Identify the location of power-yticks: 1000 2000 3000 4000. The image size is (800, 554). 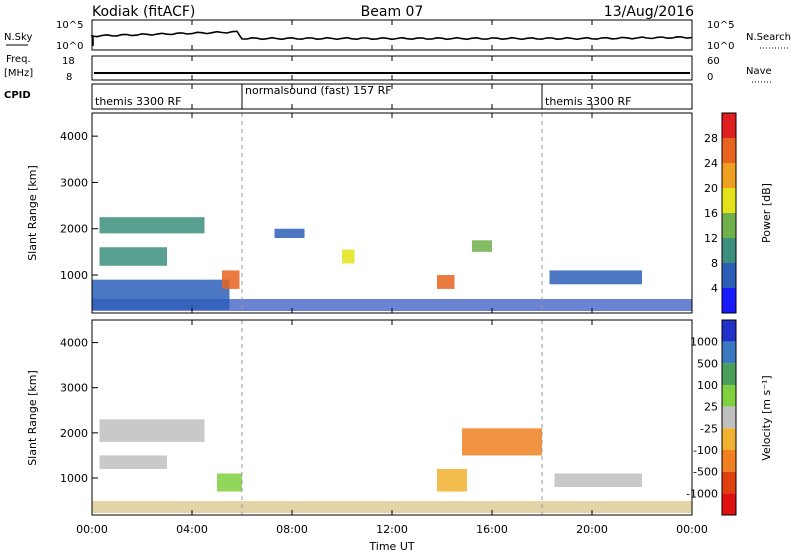
(79, 206).